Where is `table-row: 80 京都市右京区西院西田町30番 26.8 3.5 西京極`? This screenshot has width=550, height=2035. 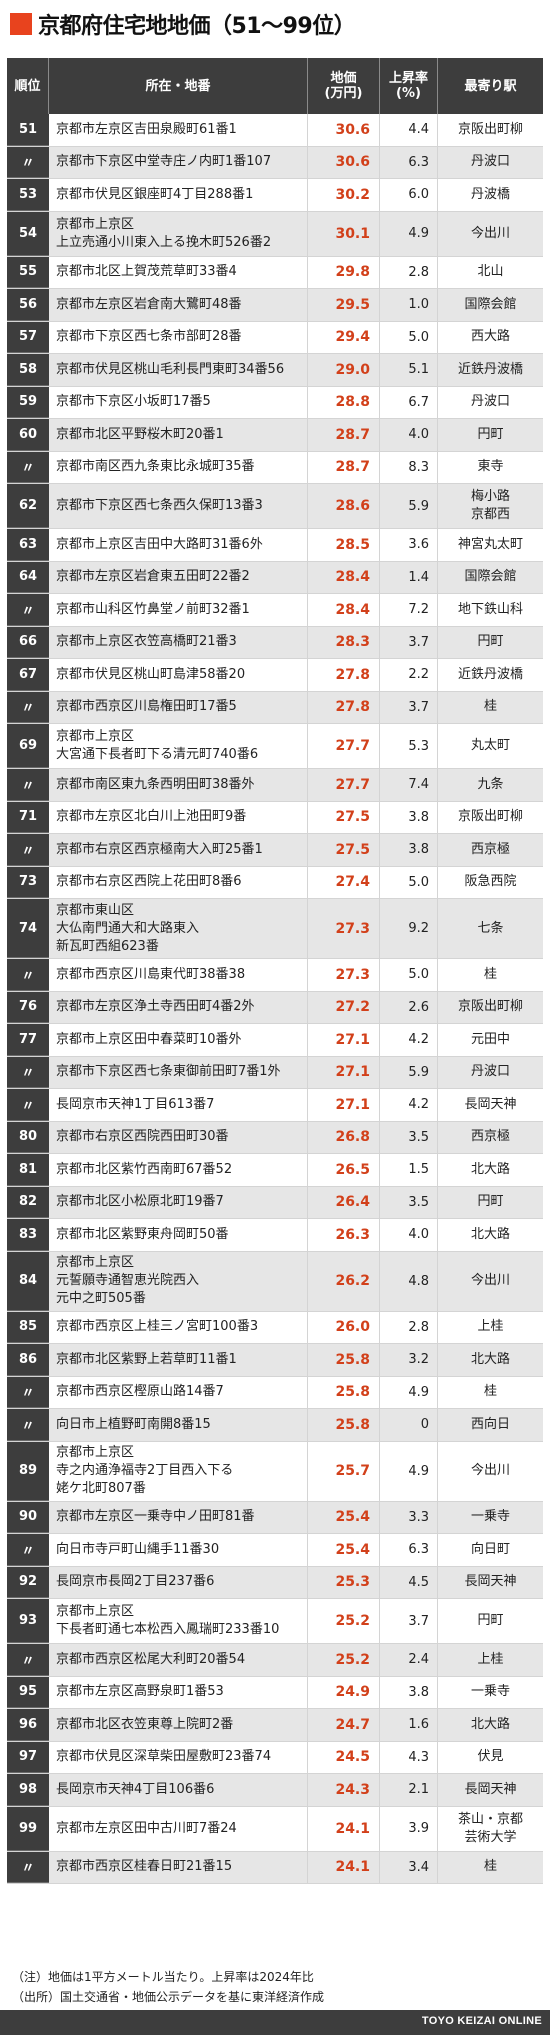 table-row: 80 京都市右京区西院西田町30番 26.8 3.5 西京極 is located at coordinates (275, 1137).